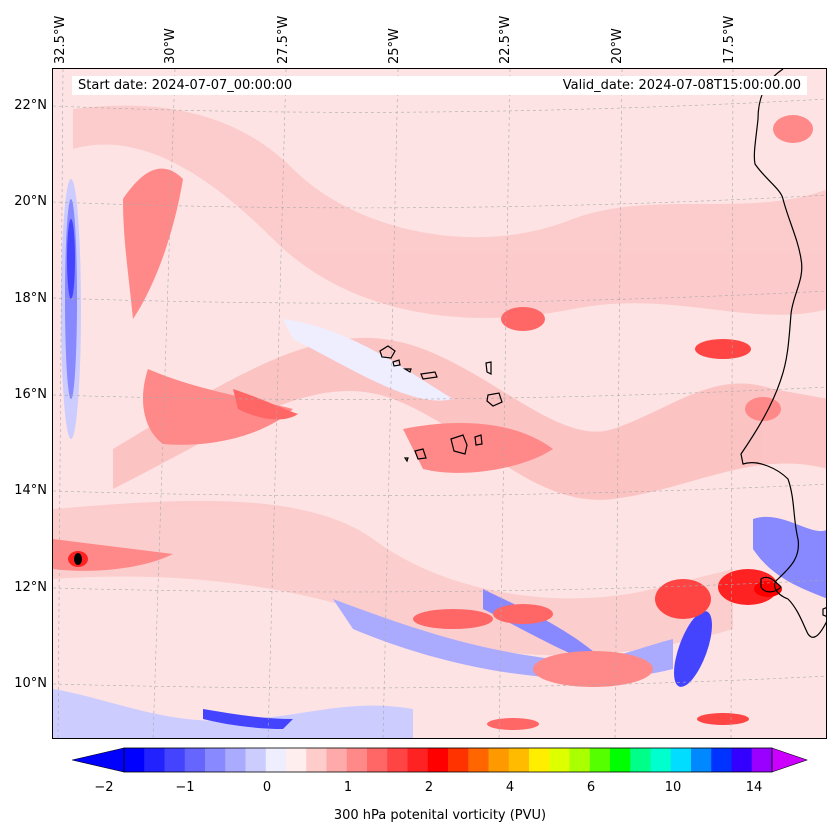 The image size is (837, 836). Describe the element at coordinates (429, 787) in the screenshot. I see `colorbar-tick-label: 2` at that location.